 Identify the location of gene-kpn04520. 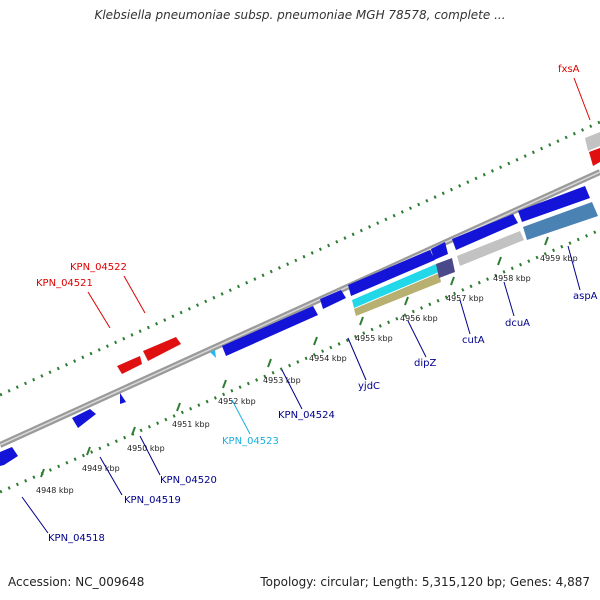
(123, 398).